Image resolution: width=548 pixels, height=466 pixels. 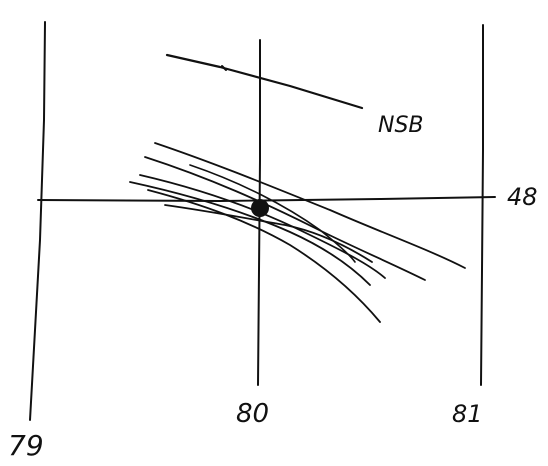 I want to click on horizontal-line, so click(x=266, y=199).